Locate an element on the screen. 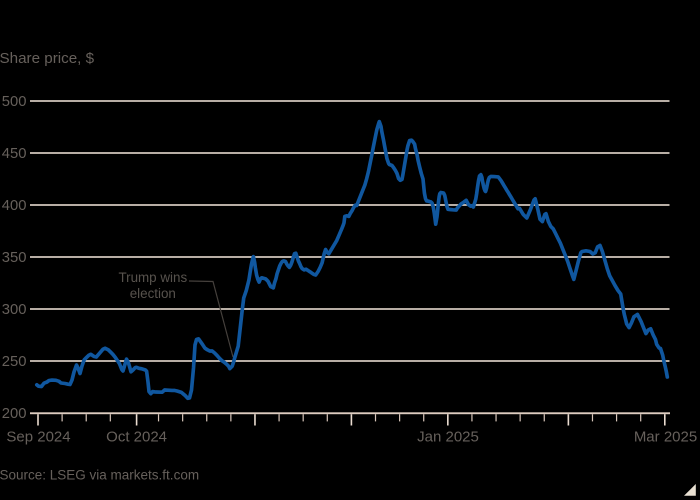 Image resolution: width=700 pixels, height=500 pixels. svg-text: Oct 2024 is located at coordinates (136, 437).